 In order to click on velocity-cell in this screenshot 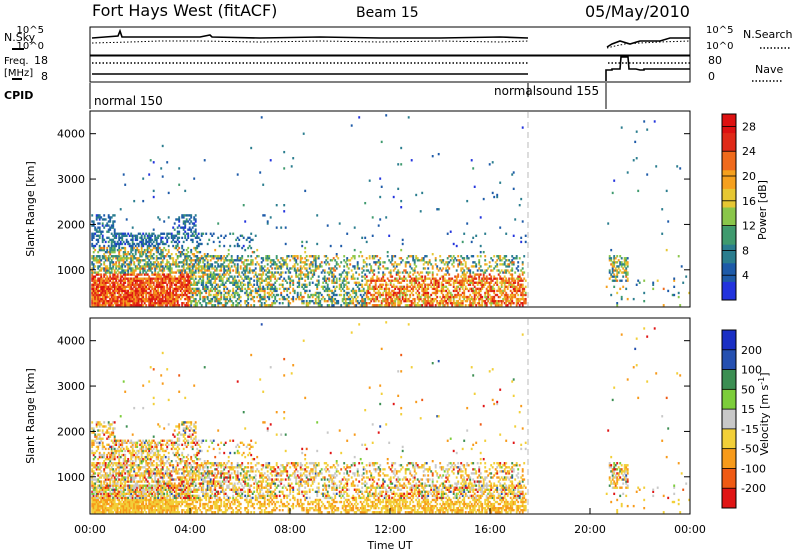, I will do `click(93, 475)`.